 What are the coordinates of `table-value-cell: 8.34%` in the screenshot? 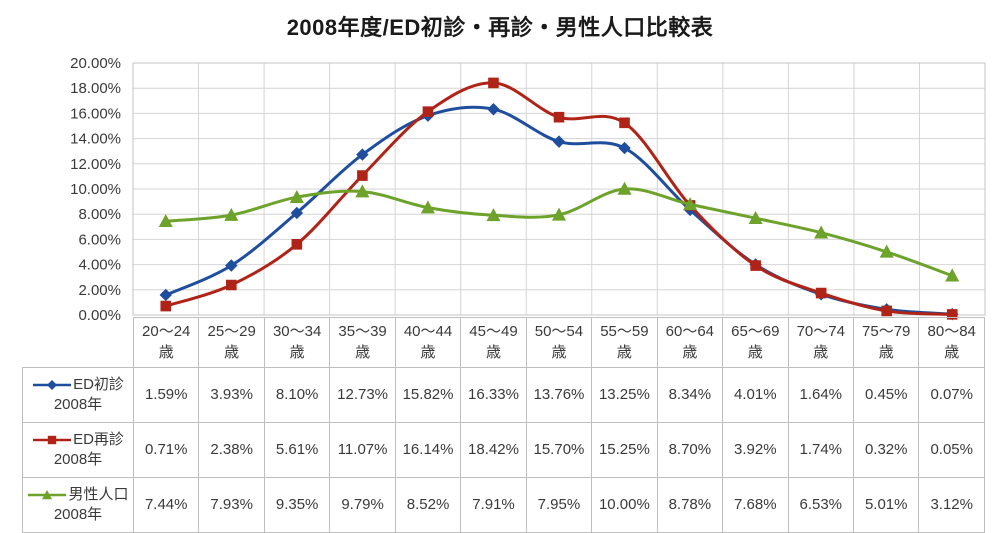 It's located at (690, 395).